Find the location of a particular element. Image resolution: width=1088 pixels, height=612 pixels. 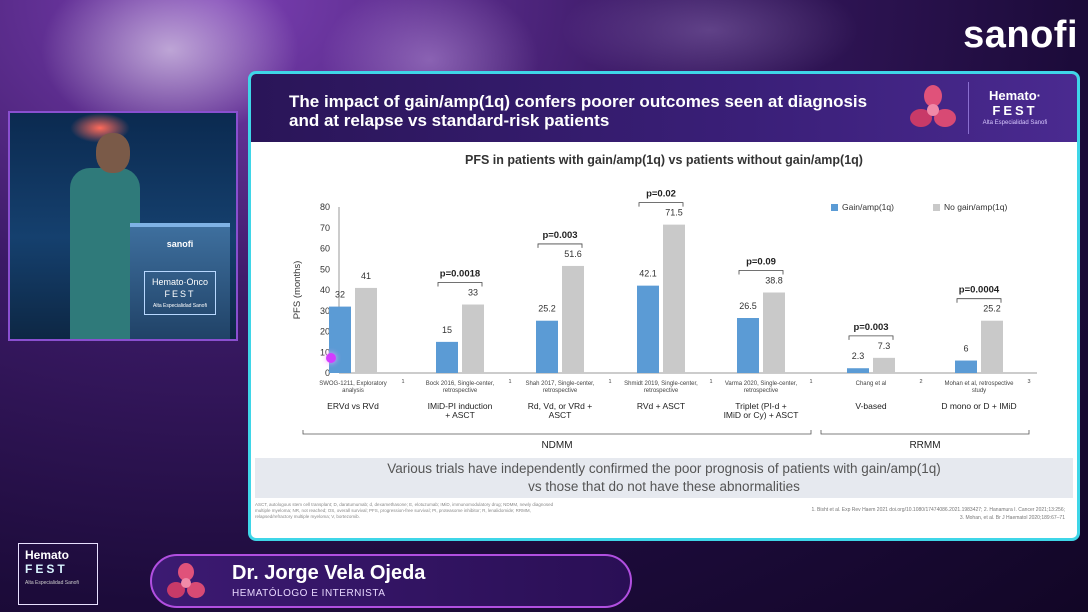

treatment-label: ERVd vs RVd is located at coordinates (353, 406).